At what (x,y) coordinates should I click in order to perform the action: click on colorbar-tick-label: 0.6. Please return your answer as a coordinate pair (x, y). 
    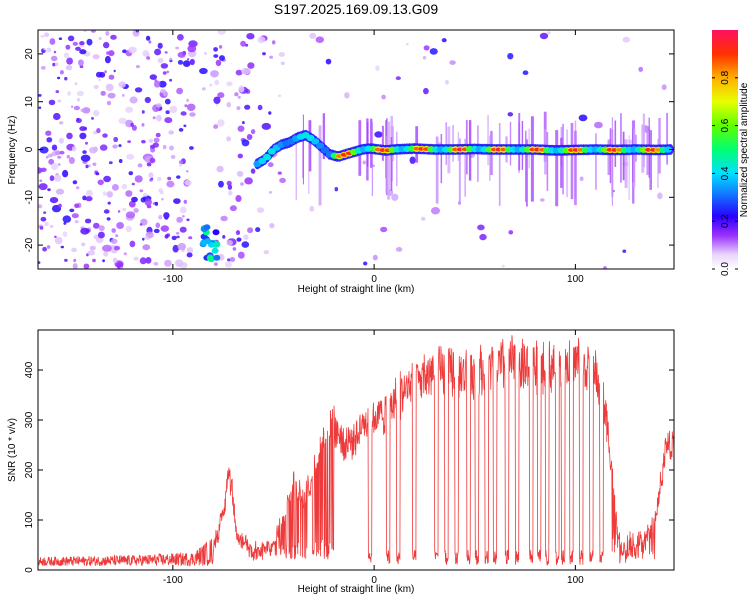
    Looking at the image, I should click on (725, 125).